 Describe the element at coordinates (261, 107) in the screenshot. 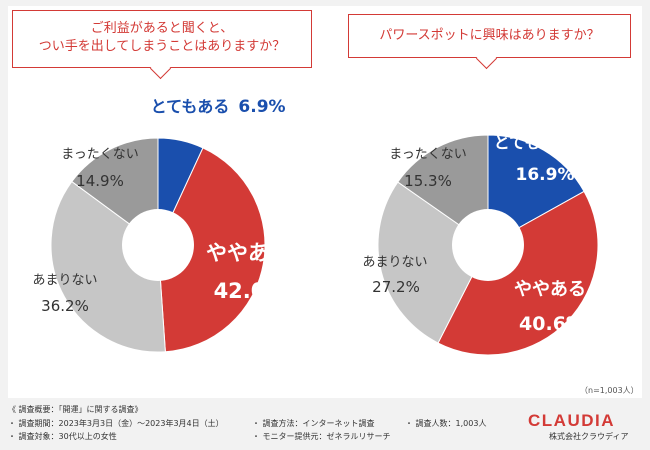

I see `pie-1-label-value-1: 6.9%` at that location.